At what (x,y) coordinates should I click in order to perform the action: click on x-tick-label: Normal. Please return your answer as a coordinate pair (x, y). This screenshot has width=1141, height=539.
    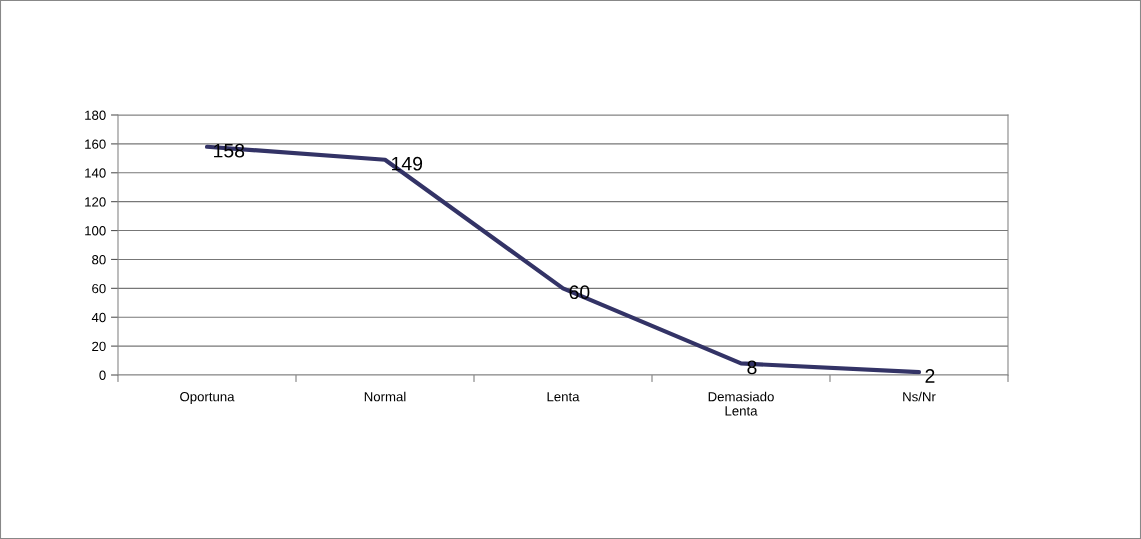
    Looking at the image, I should click on (385, 396).